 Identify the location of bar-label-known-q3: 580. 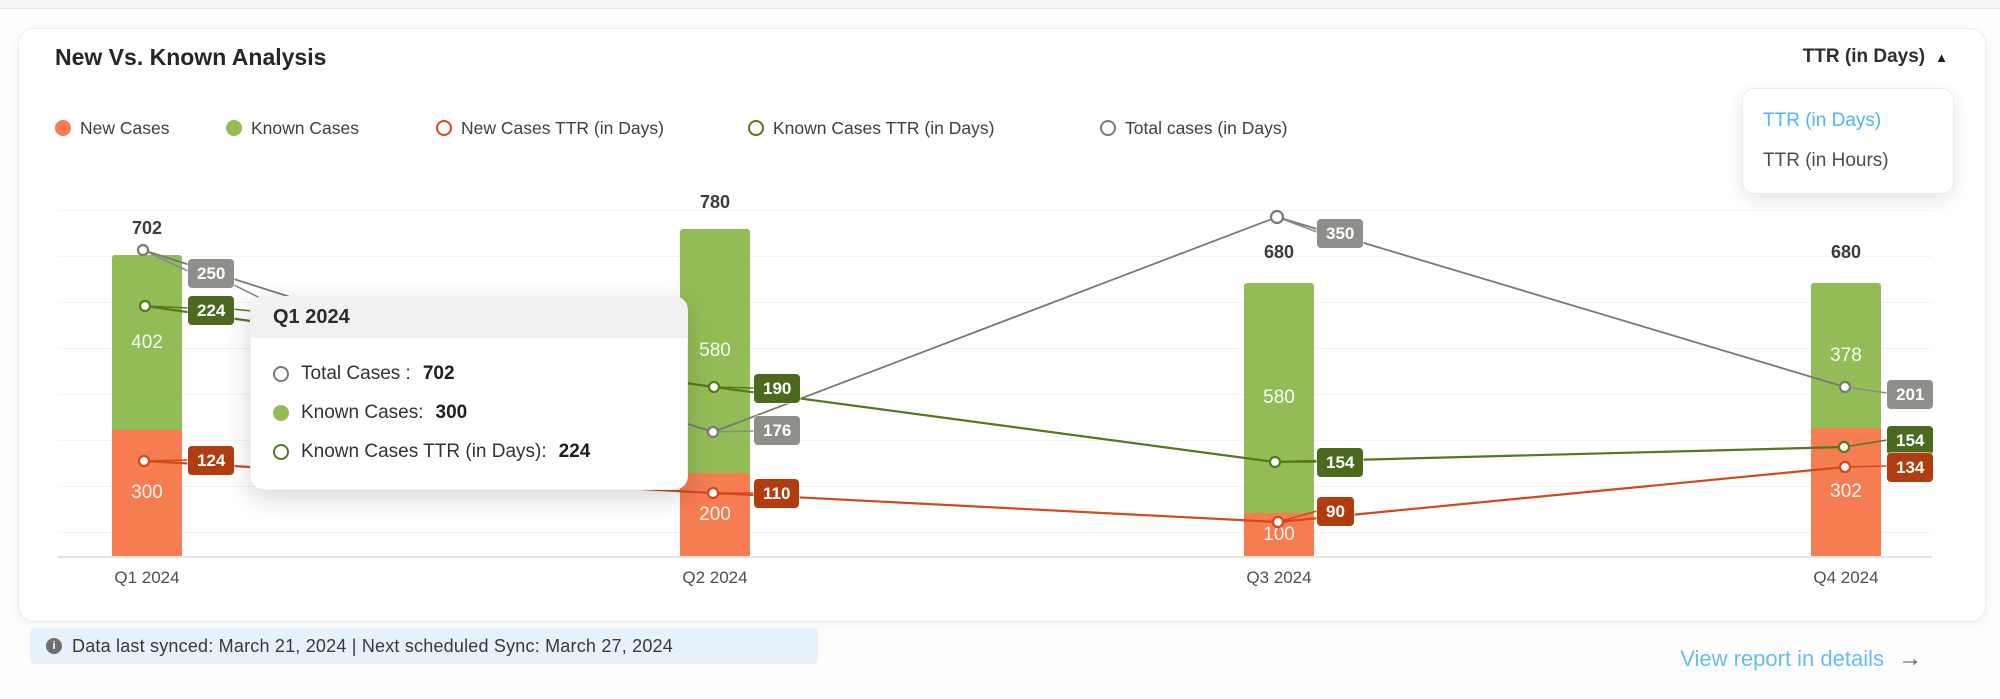
(1279, 397).